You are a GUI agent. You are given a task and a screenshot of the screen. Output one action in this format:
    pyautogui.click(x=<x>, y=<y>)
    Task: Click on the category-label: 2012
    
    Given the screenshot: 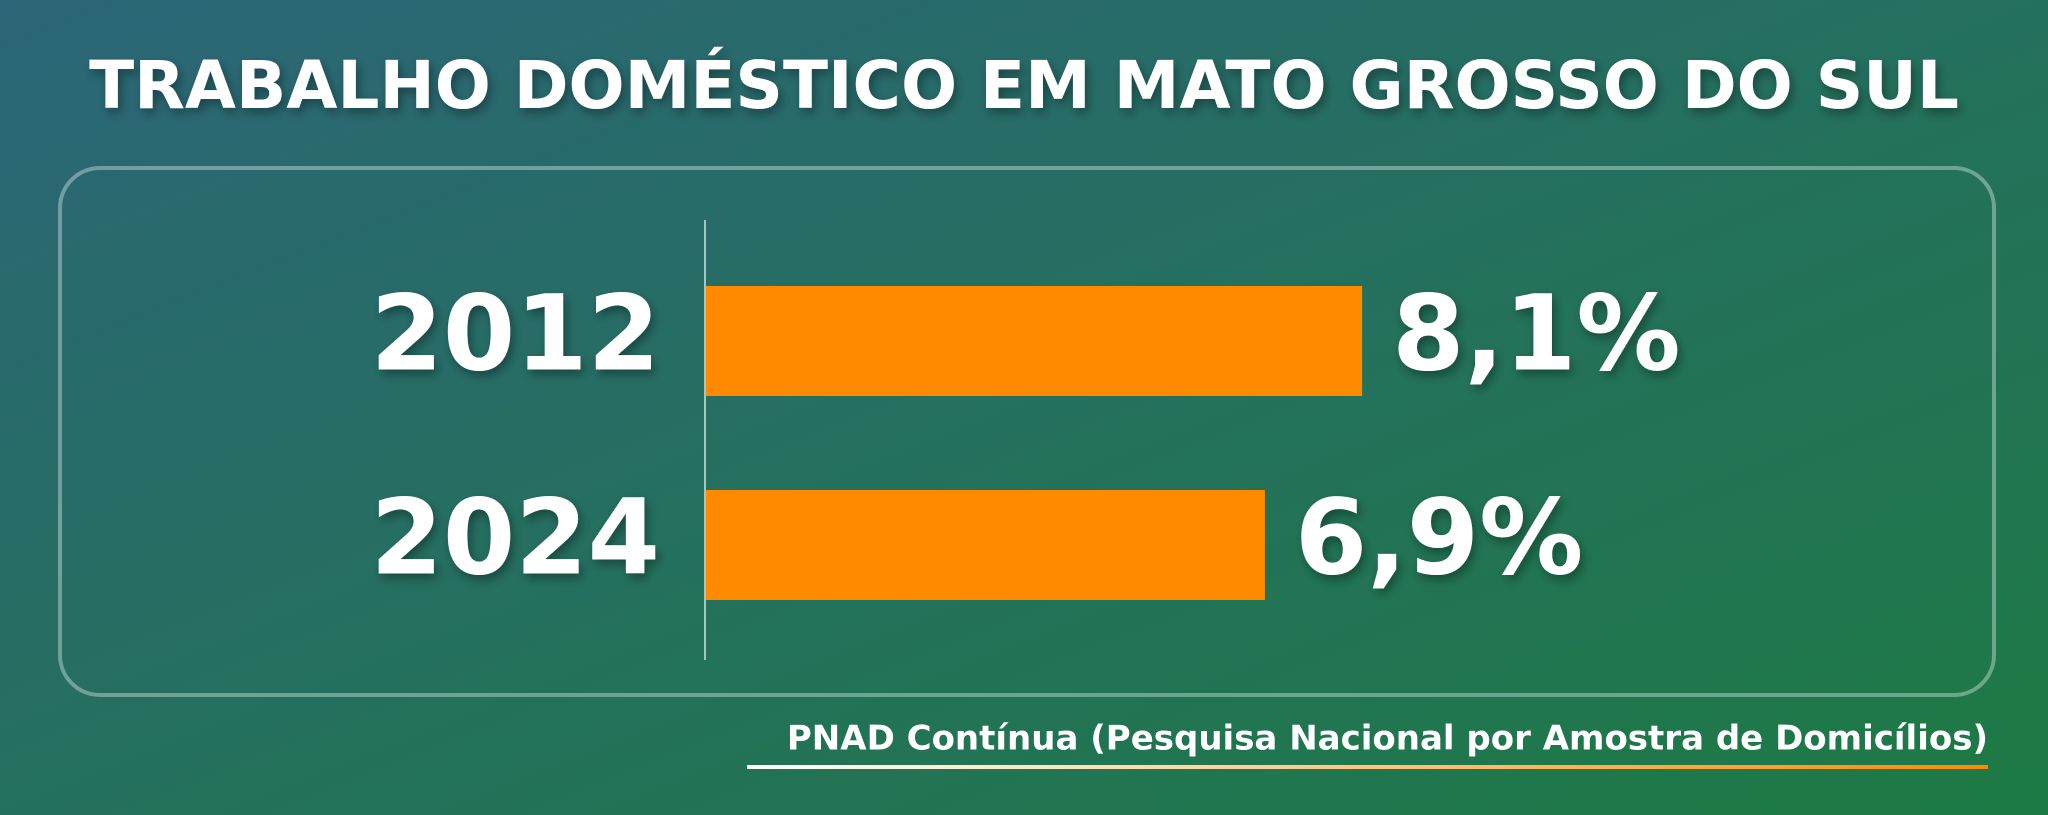 What is the action you would take?
    pyautogui.click(x=515, y=333)
    